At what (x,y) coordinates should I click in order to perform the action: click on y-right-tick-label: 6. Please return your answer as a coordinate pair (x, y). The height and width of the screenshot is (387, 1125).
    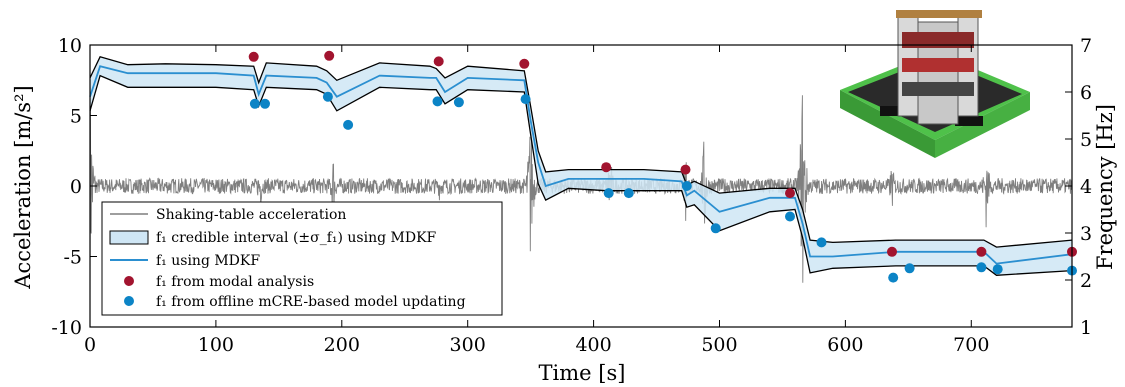
    Looking at the image, I should click on (1086, 93).